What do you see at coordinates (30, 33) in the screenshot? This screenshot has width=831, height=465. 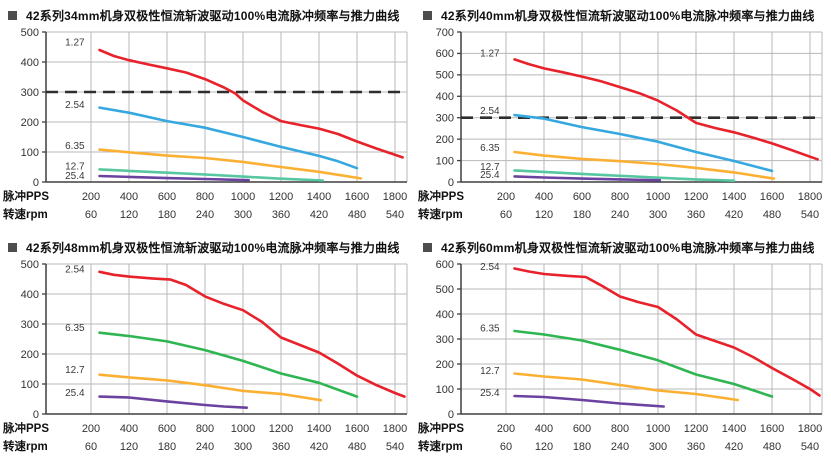 I see `y-tick-label: 500` at bounding box center [30, 33].